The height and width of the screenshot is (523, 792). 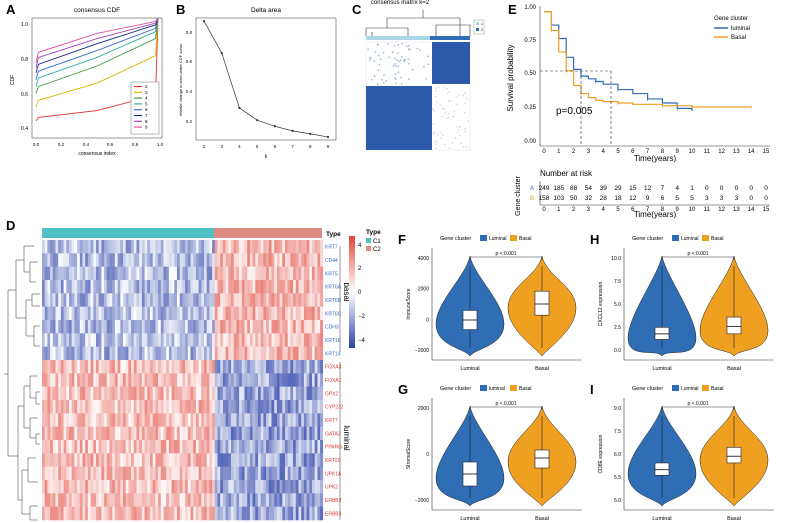 I want to click on i-ytick: 5.5, so click(x=617, y=478).